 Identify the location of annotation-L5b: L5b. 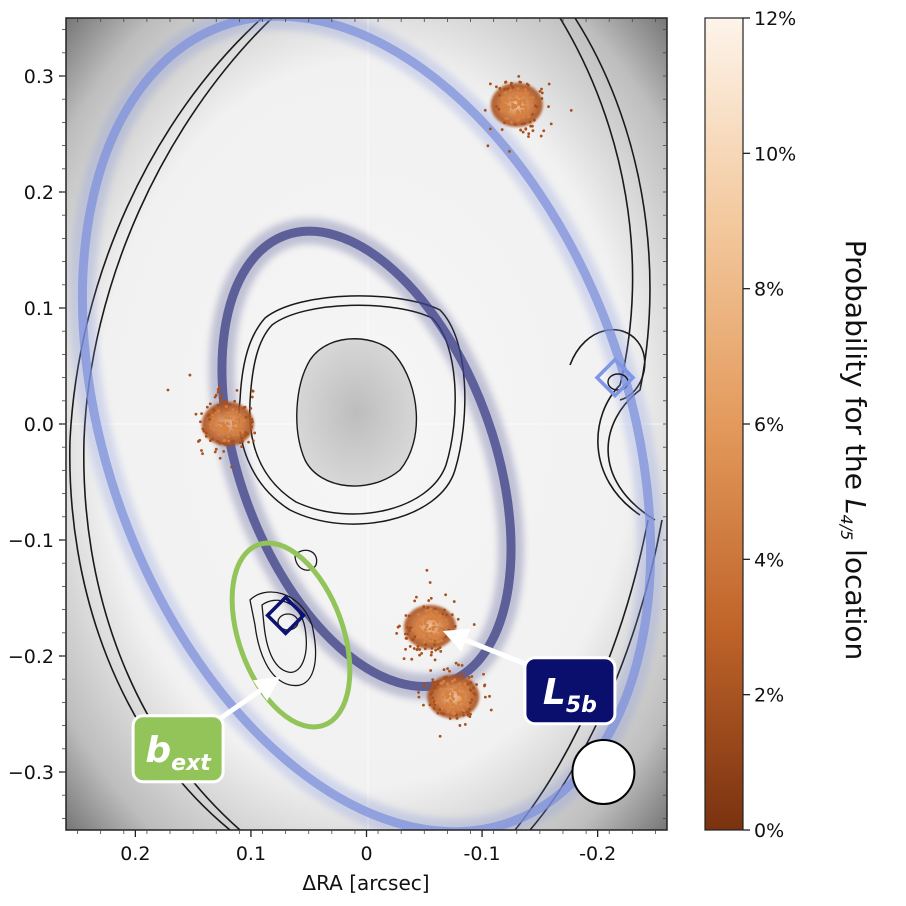
(570, 691).